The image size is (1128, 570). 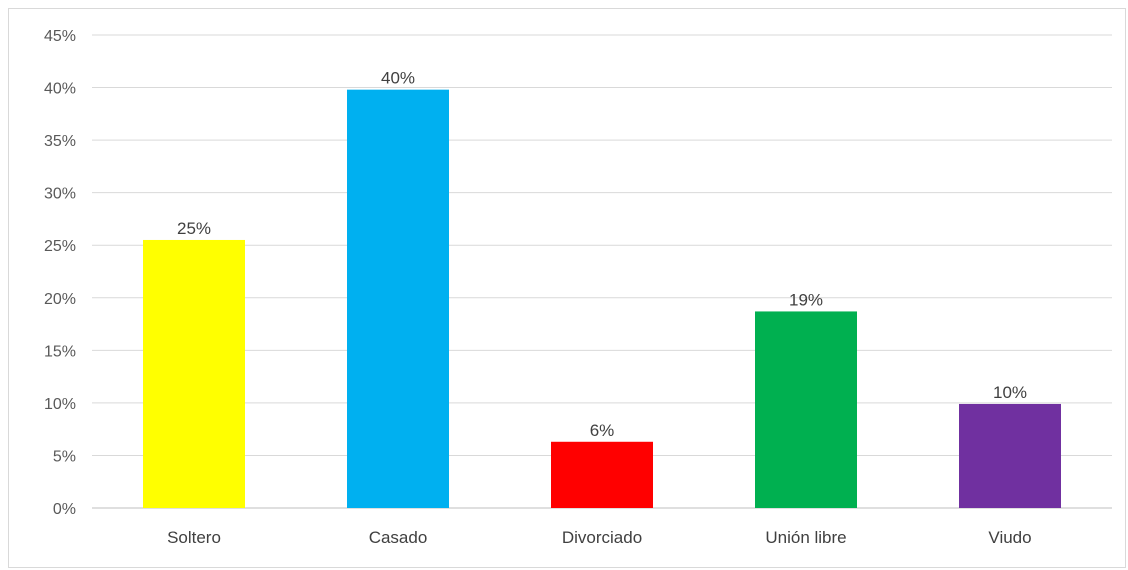 I want to click on bar-divorciado, so click(x=602, y=474).